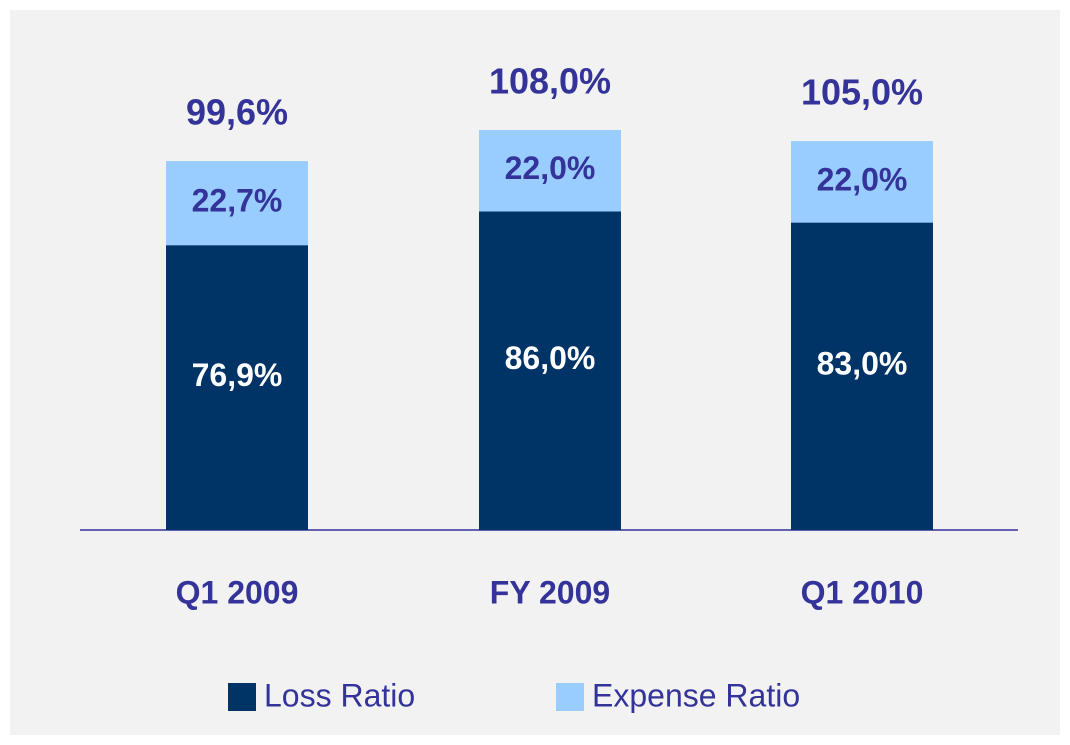 Image resolution: width=1070 pixels, height=745 pixels. Describe the element at coordinates (550, 358) in the screenshot. I see `value-label: 86,0%` at that location.